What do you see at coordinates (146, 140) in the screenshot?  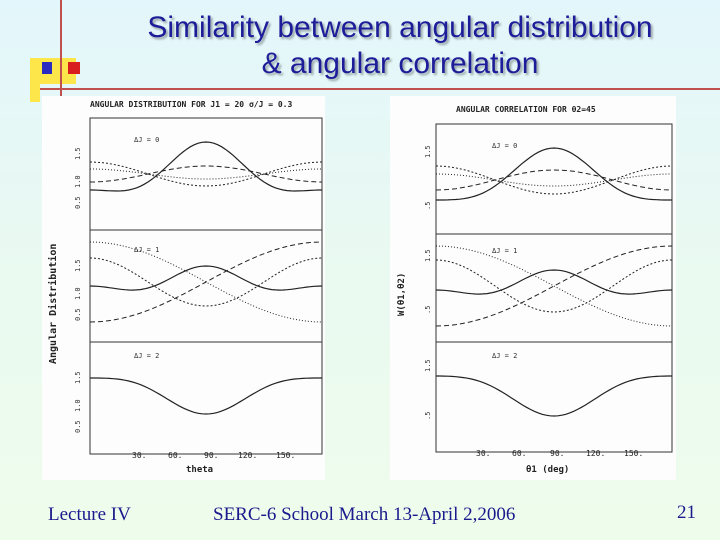 I see `left-panel-label: ΔJ = 0` at bounding box center [146, 140].